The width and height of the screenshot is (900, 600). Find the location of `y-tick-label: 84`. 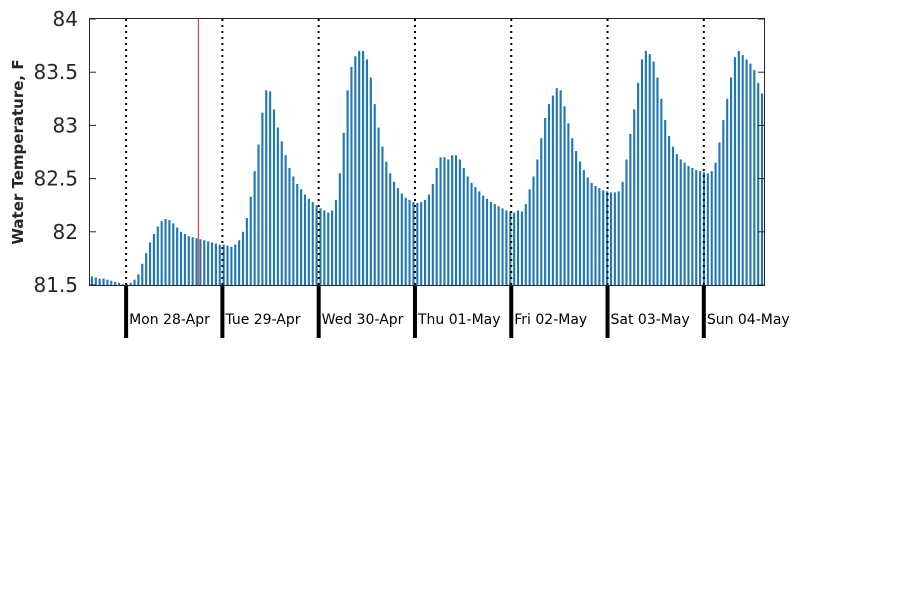

y-tick-label: 84 is located at coordinates (65, 19).